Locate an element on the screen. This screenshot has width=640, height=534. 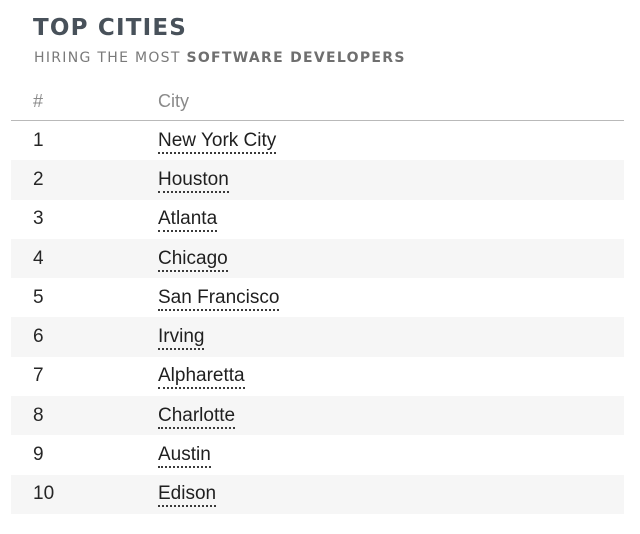
rank-cell: 7 is located at coordinates (38, 376).